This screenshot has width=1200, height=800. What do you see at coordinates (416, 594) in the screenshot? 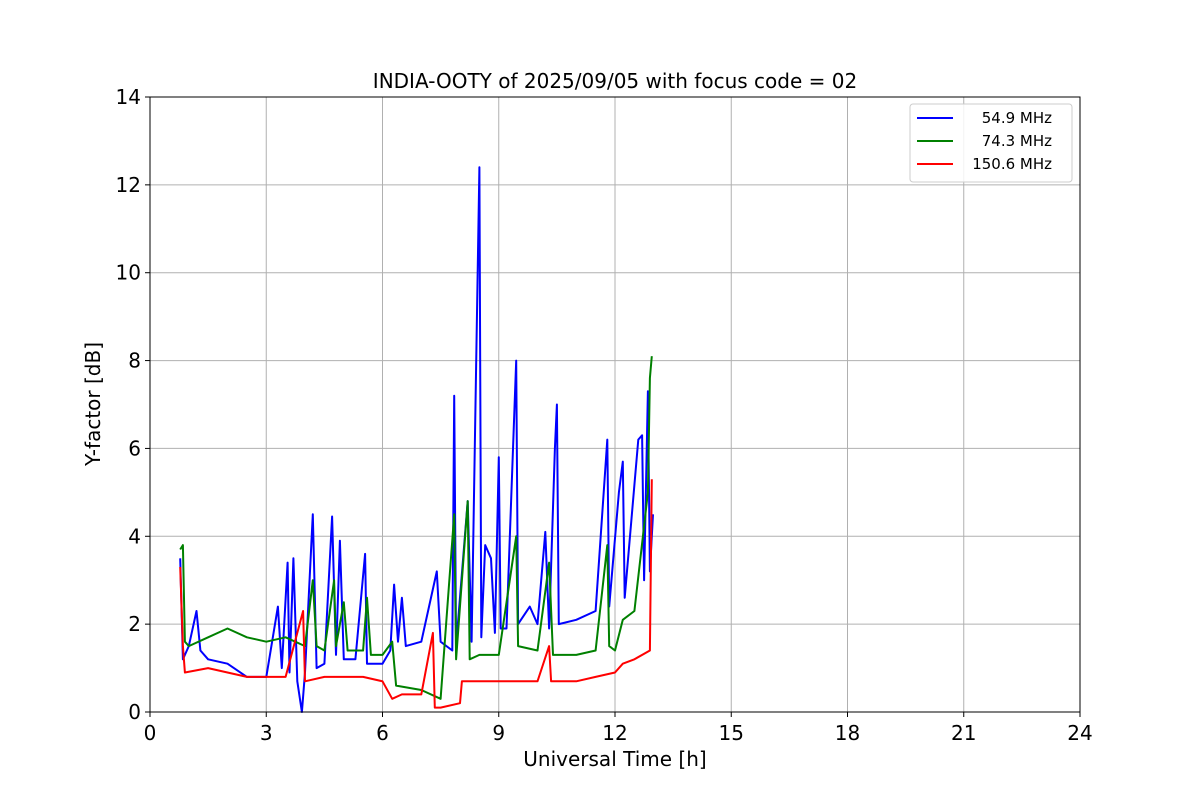
I see `series-line-150-6-mhz` at bounding box center [416, 594].